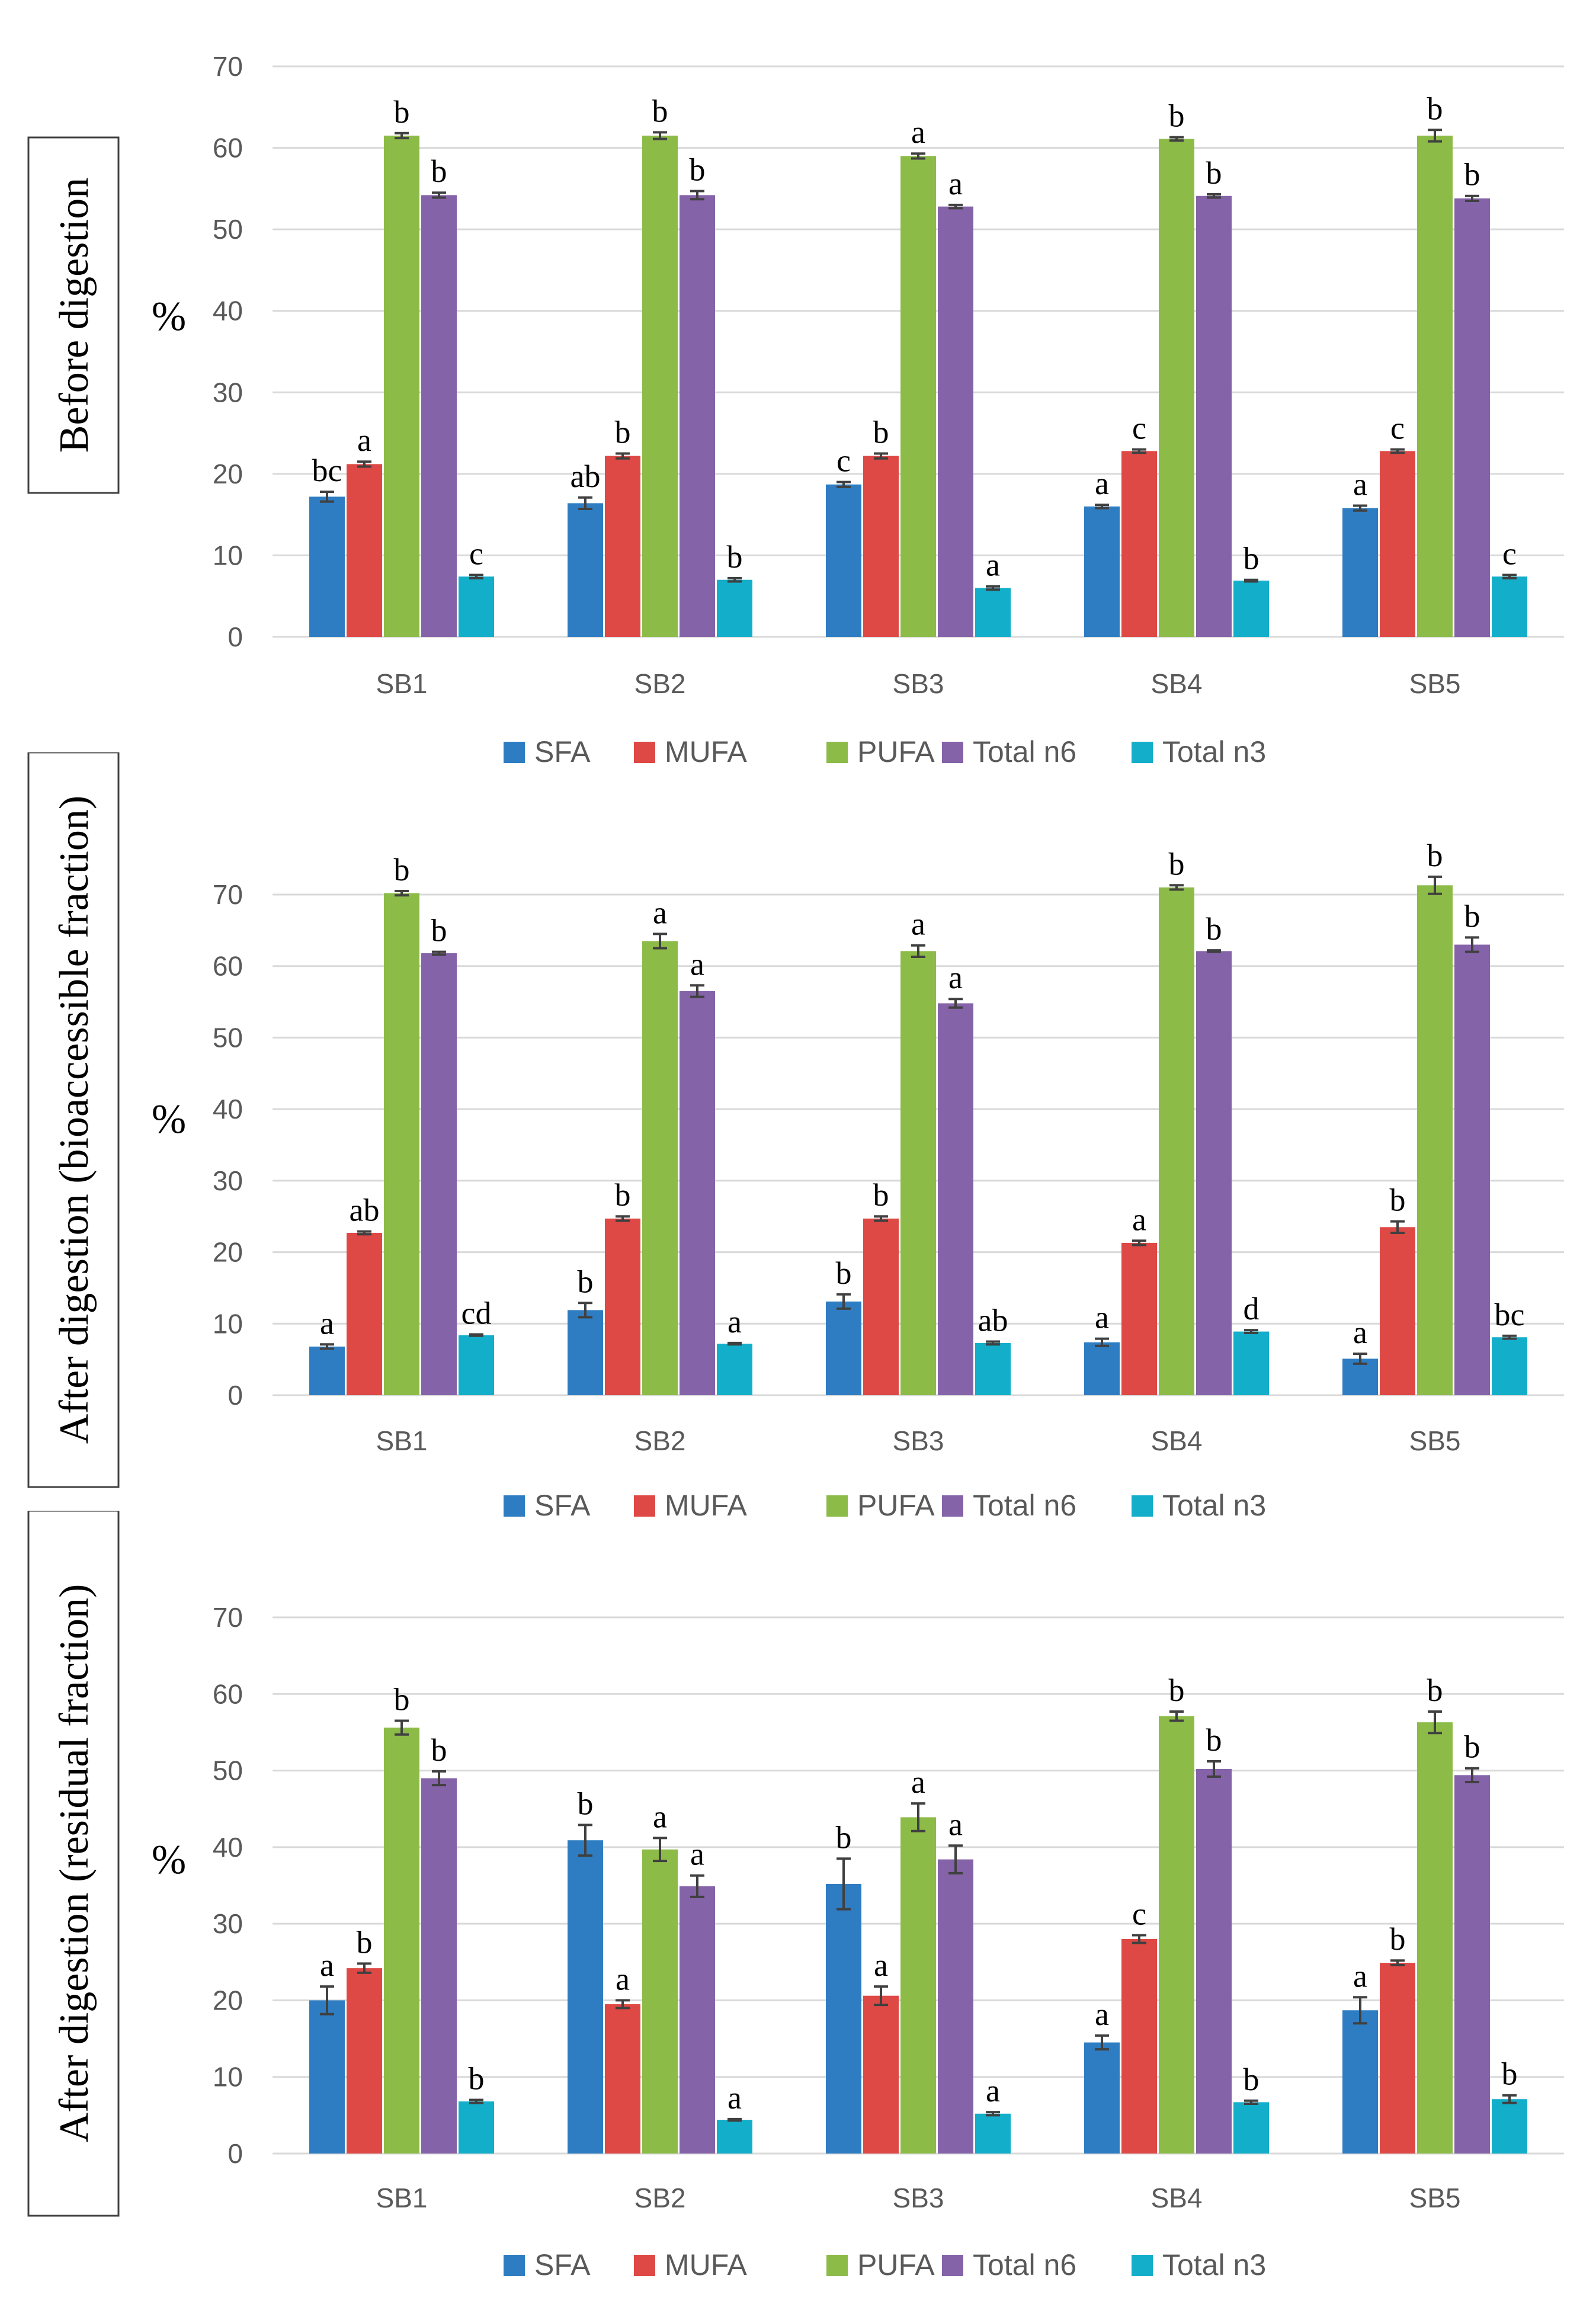  Describe the element at coordinates (402, 1441) in the screenshot. I see `x-tick-label: SB1` at that location.